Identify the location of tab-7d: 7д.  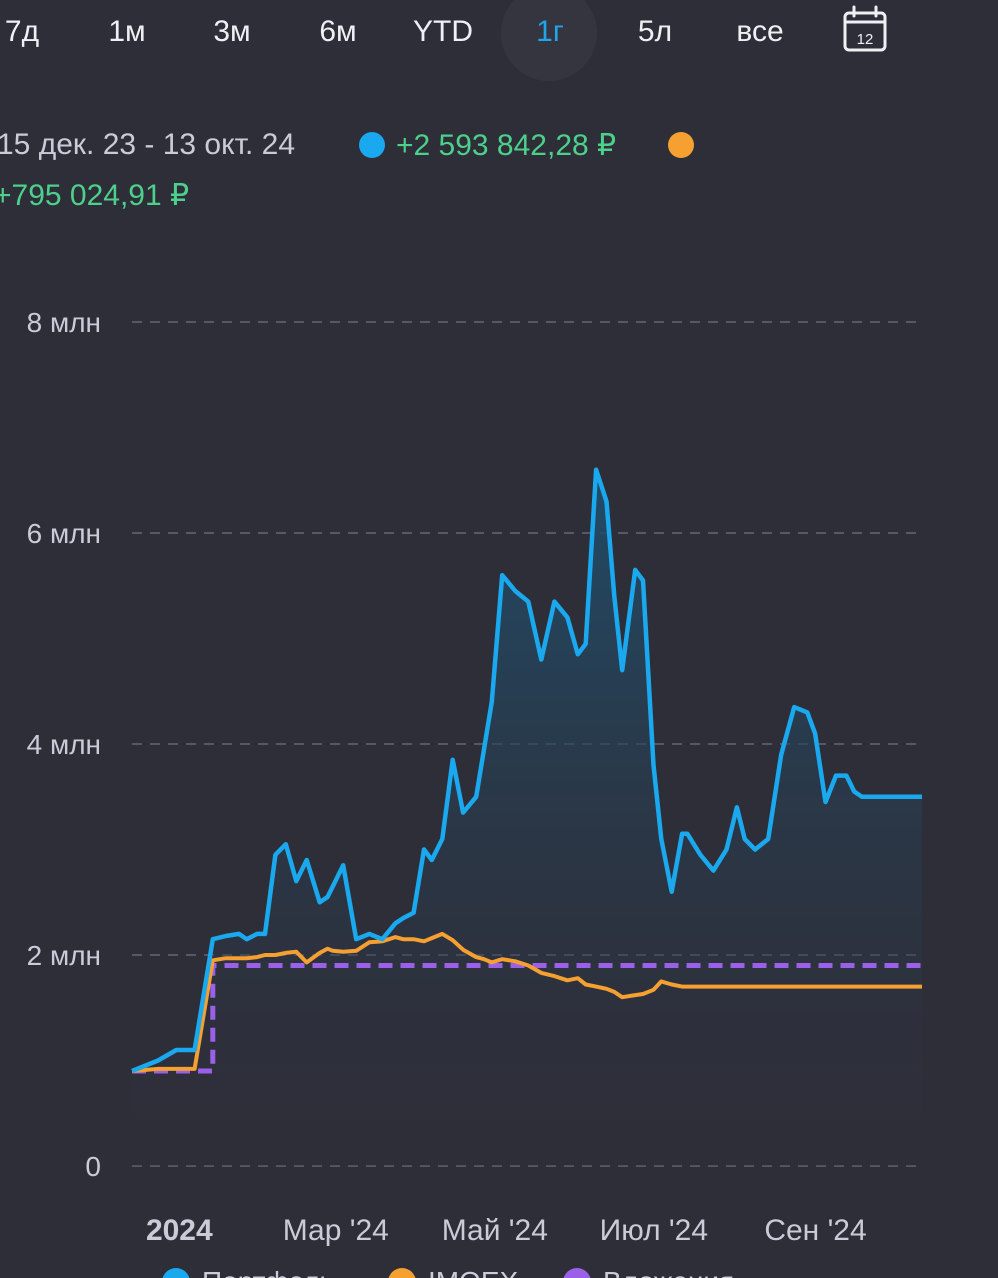
(22, 31).